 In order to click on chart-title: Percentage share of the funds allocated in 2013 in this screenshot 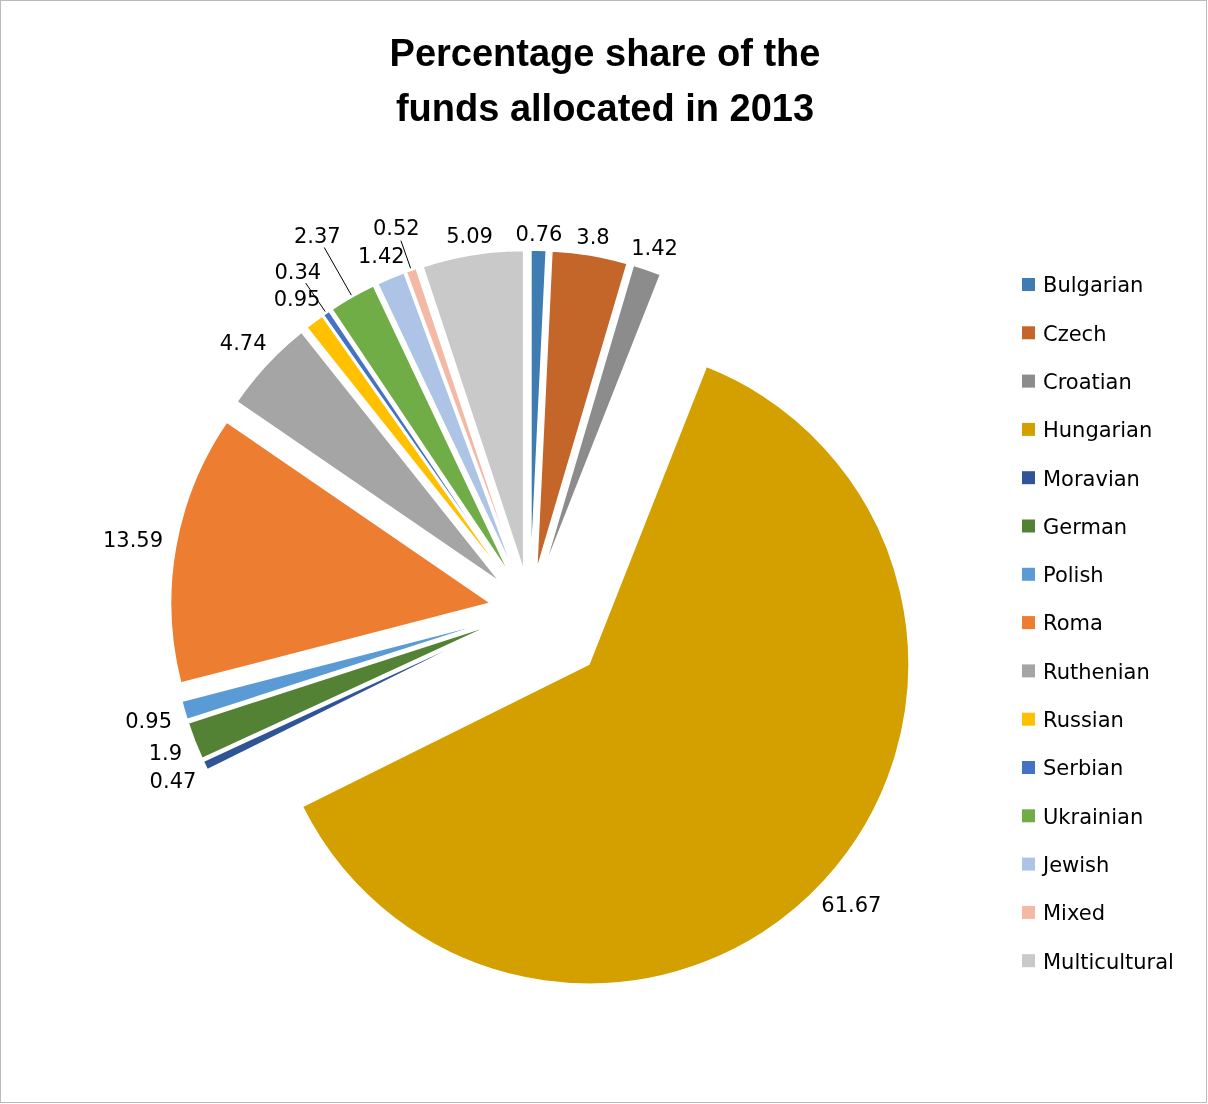, I will do `click(605, 80)`.